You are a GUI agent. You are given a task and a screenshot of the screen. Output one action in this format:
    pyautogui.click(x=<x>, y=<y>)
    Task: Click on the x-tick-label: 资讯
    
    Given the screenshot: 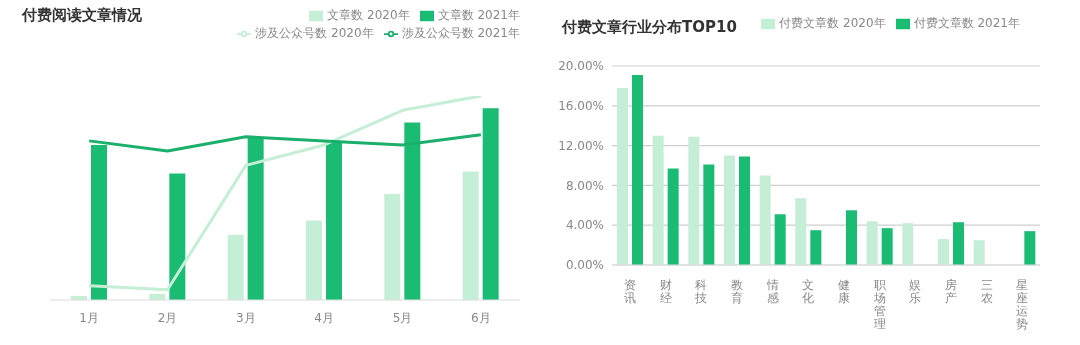 What is the action you would take?
    pyautogui.click(x=629, y=291)
    